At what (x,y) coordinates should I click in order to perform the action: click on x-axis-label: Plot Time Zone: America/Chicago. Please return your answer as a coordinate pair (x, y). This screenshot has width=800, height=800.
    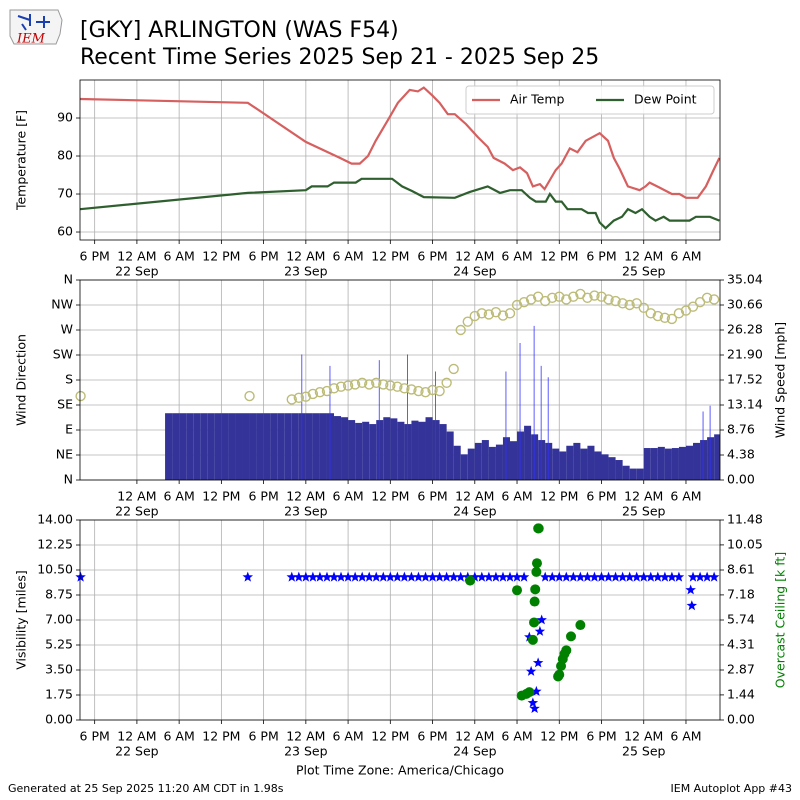
    Looking at the image, I should click on (400, 770).